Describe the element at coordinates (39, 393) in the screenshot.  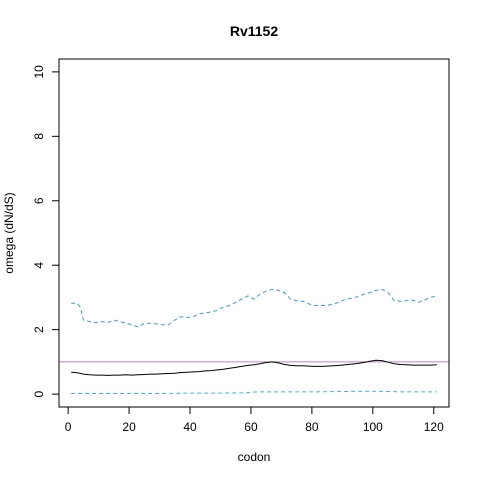
I see `y-tick-label: 0` at that location.